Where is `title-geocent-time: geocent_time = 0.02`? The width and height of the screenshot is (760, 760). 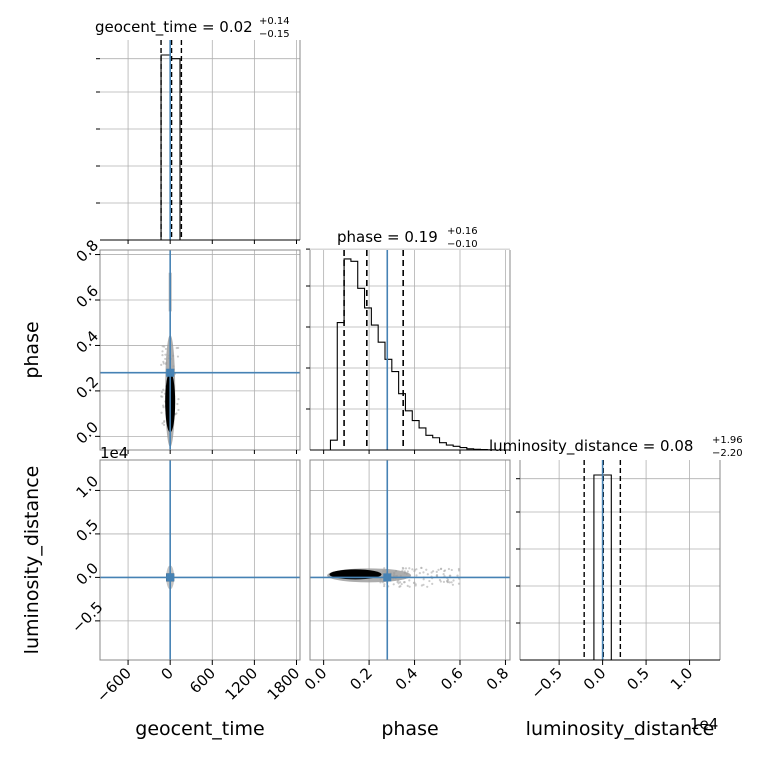
title-geocent-time: geocent_time = 0.02 is located at coordinates (174, 27).